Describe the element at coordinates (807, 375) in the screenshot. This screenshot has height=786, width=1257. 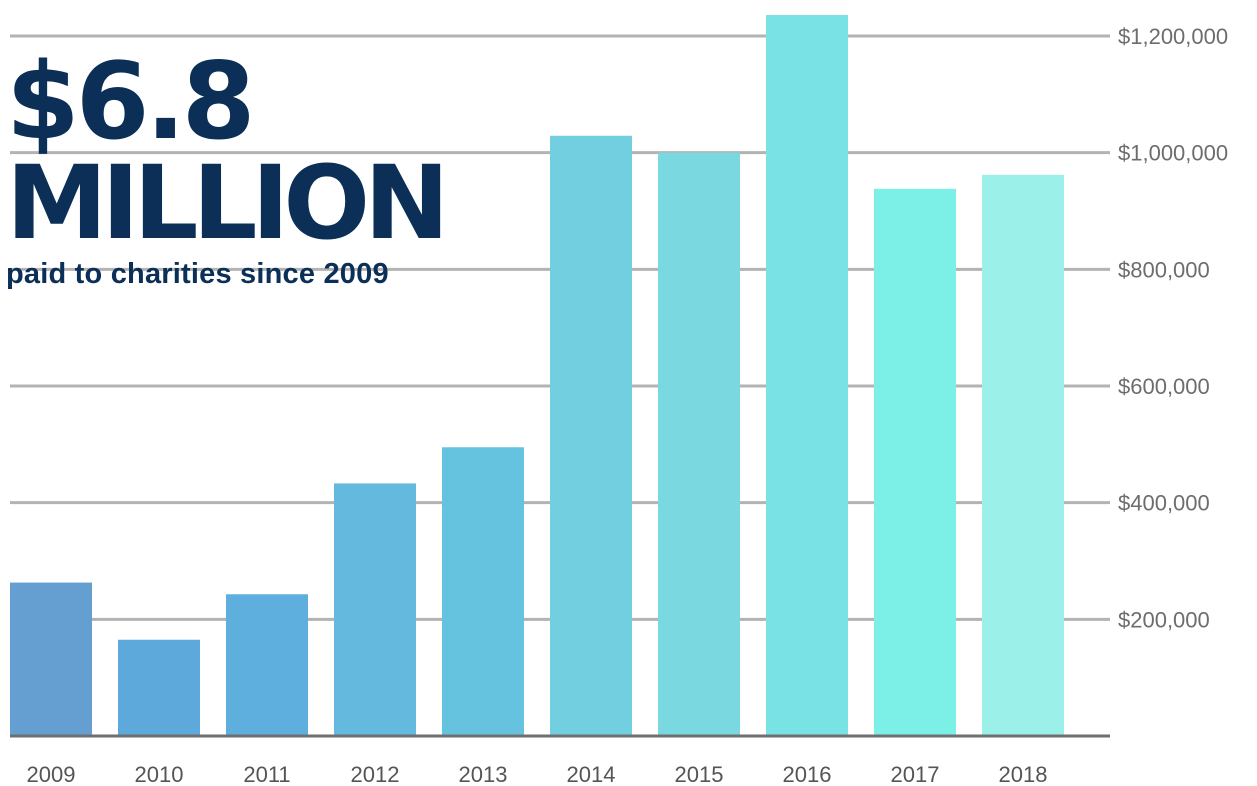
I see `bar-2016` at that location.